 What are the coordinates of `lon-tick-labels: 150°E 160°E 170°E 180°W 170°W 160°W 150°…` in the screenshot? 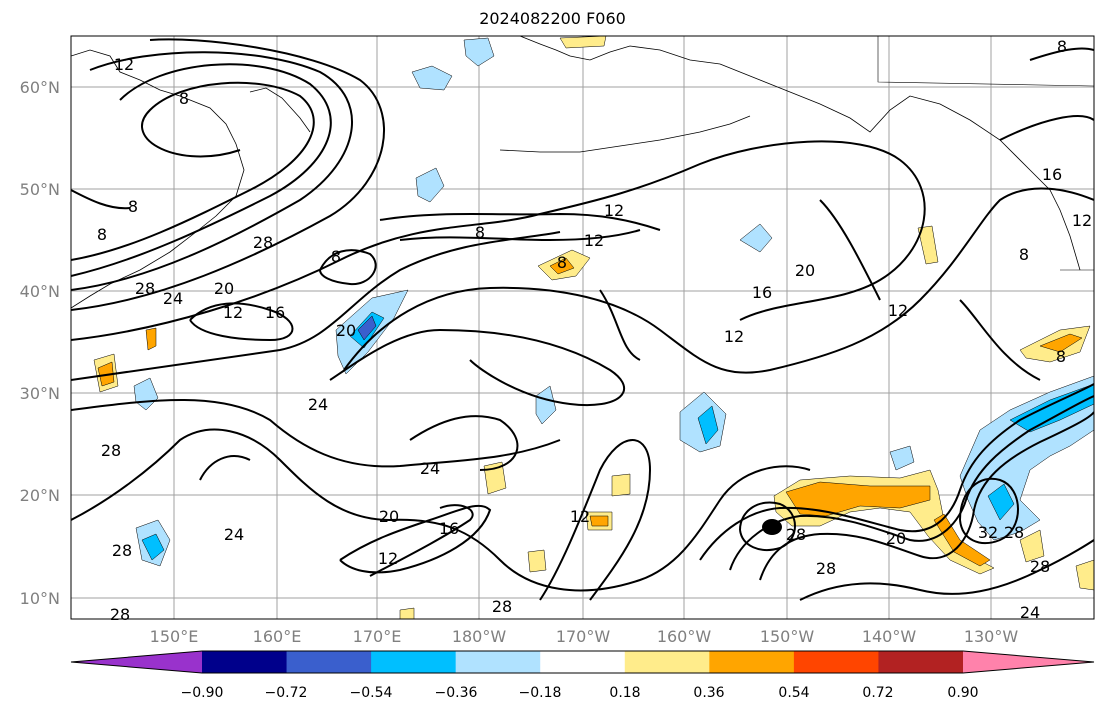 It's located at (584, 636).